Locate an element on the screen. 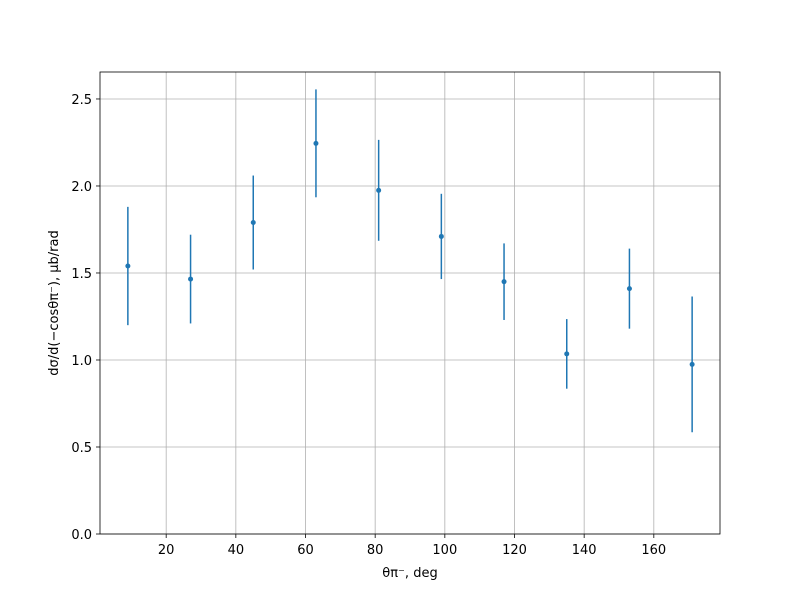 The width and height of the screenshot is (800, 600). x-tick-label: 160 is located at coordinates (653, 550).